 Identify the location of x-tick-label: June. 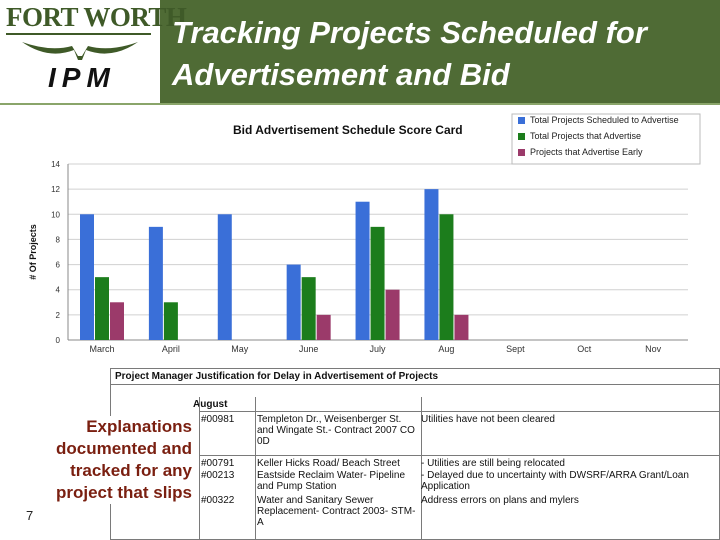
(309, 349).